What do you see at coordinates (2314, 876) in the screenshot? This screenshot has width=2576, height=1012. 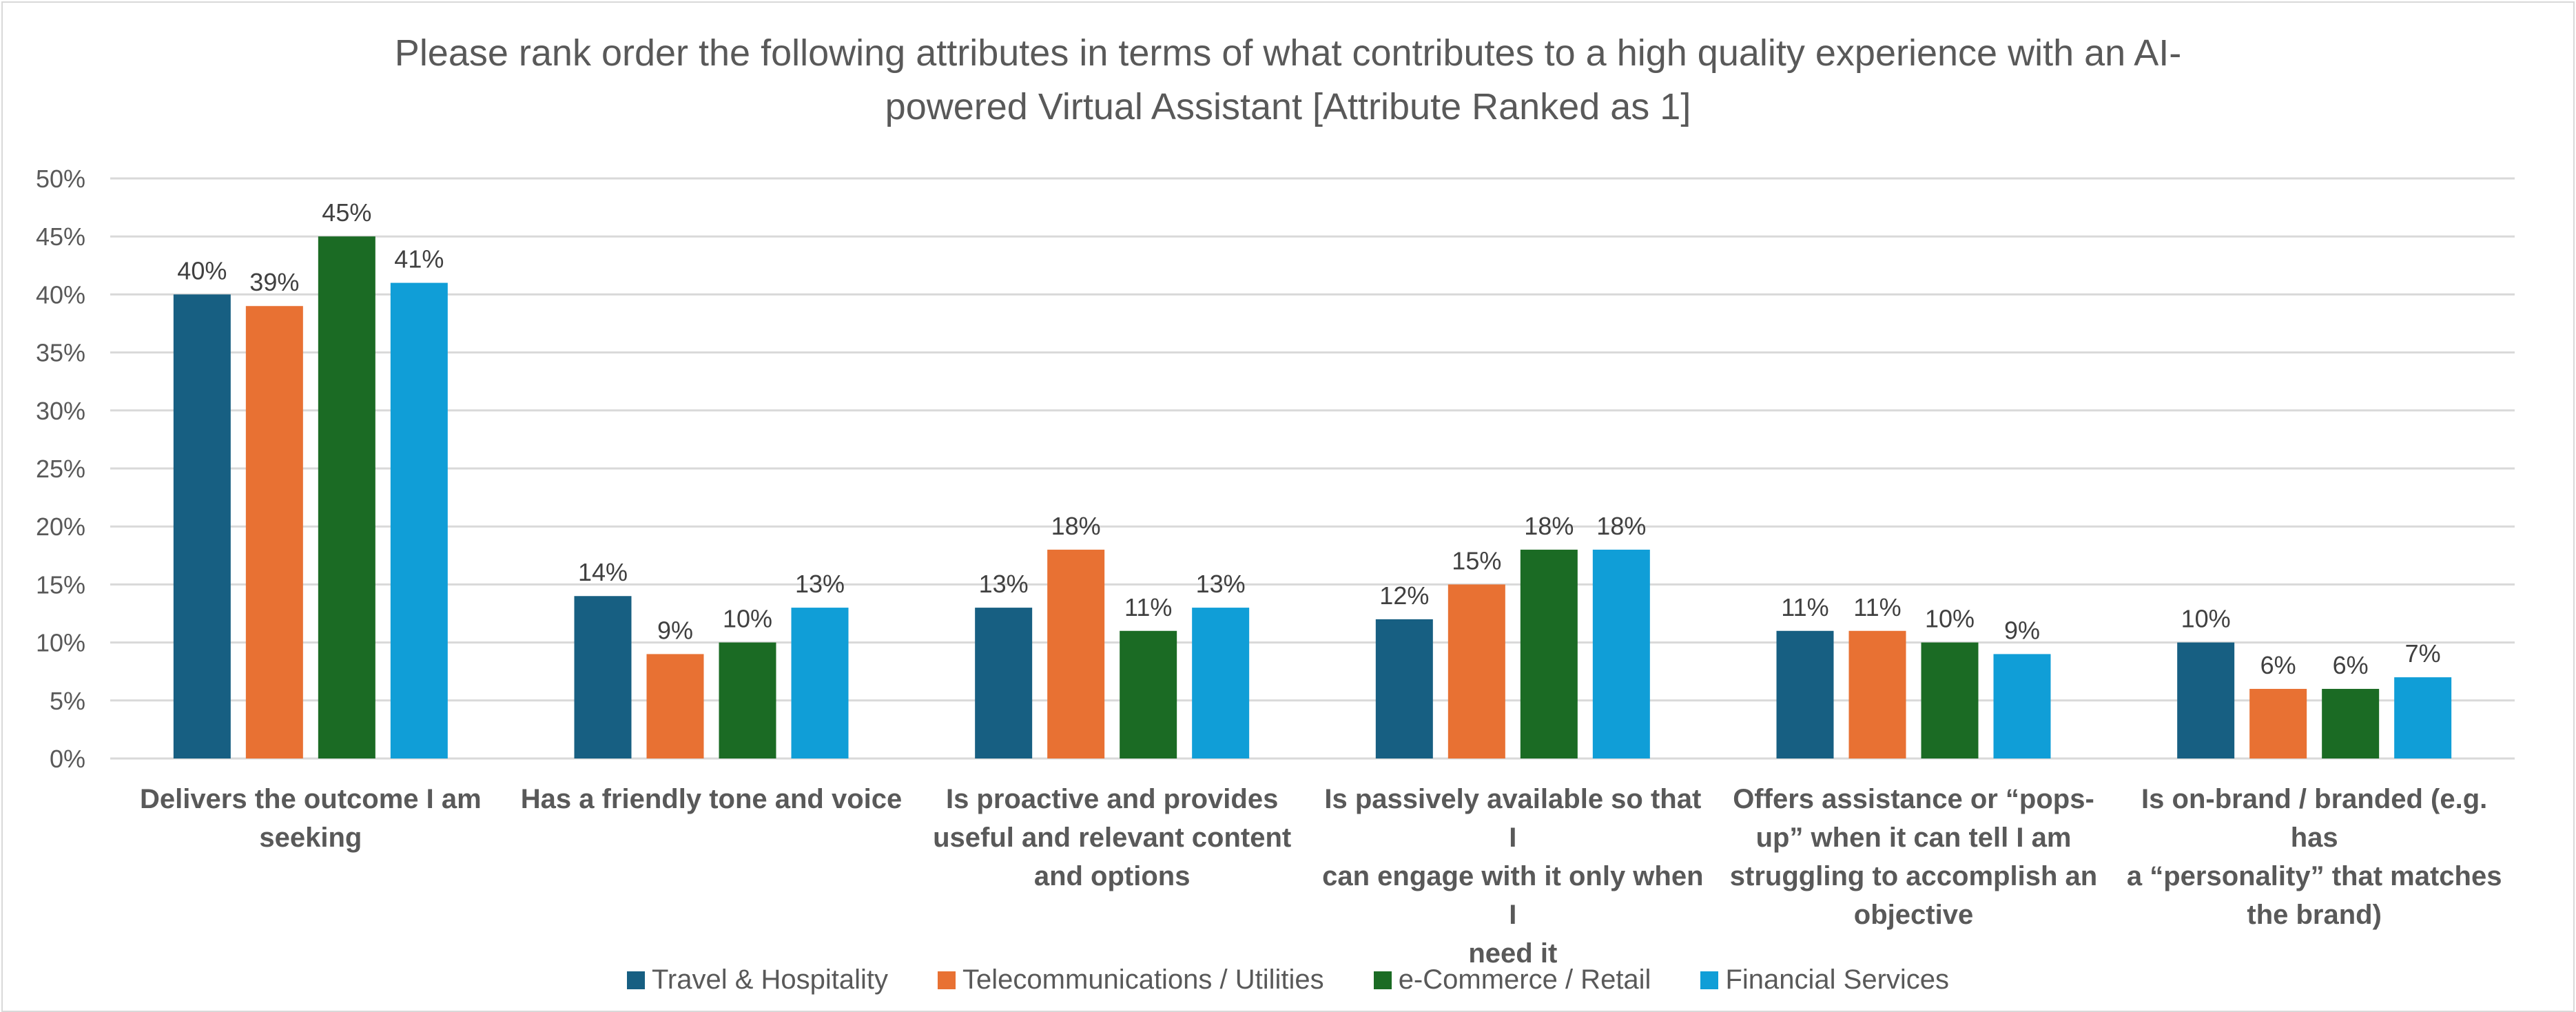 I see `x-category-label-line: a “personality” that matches` at bounding box center [2314, 876].